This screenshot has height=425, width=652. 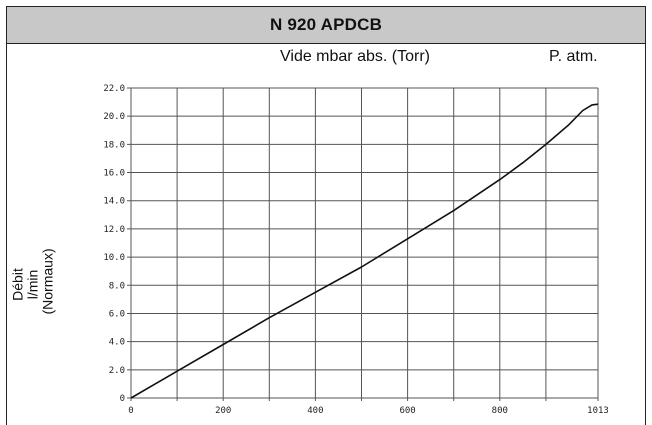 I want to click on chart-title: N 920 APDCB, so click(x=326, y=24).